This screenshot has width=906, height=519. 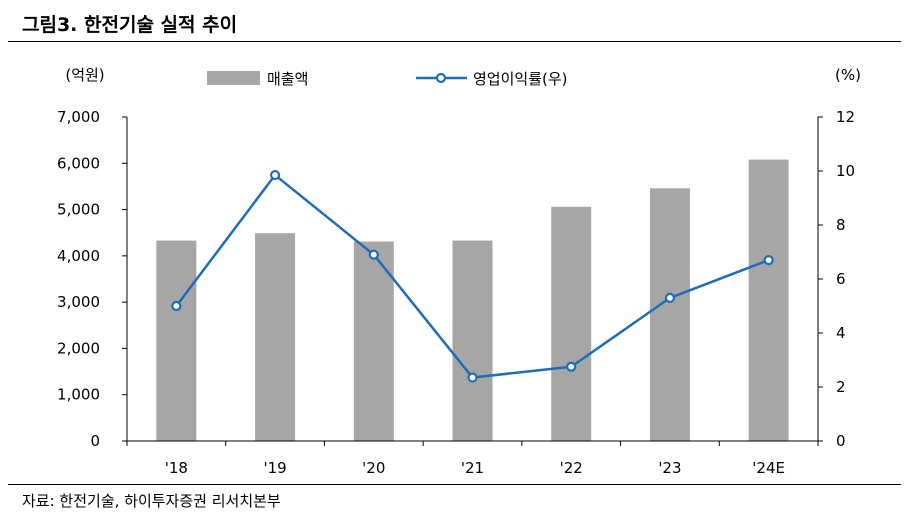 What do you see at coordinates (441, 78) in the screenshot?
I see `legend-line-marker` at bounding box center [441, 78].